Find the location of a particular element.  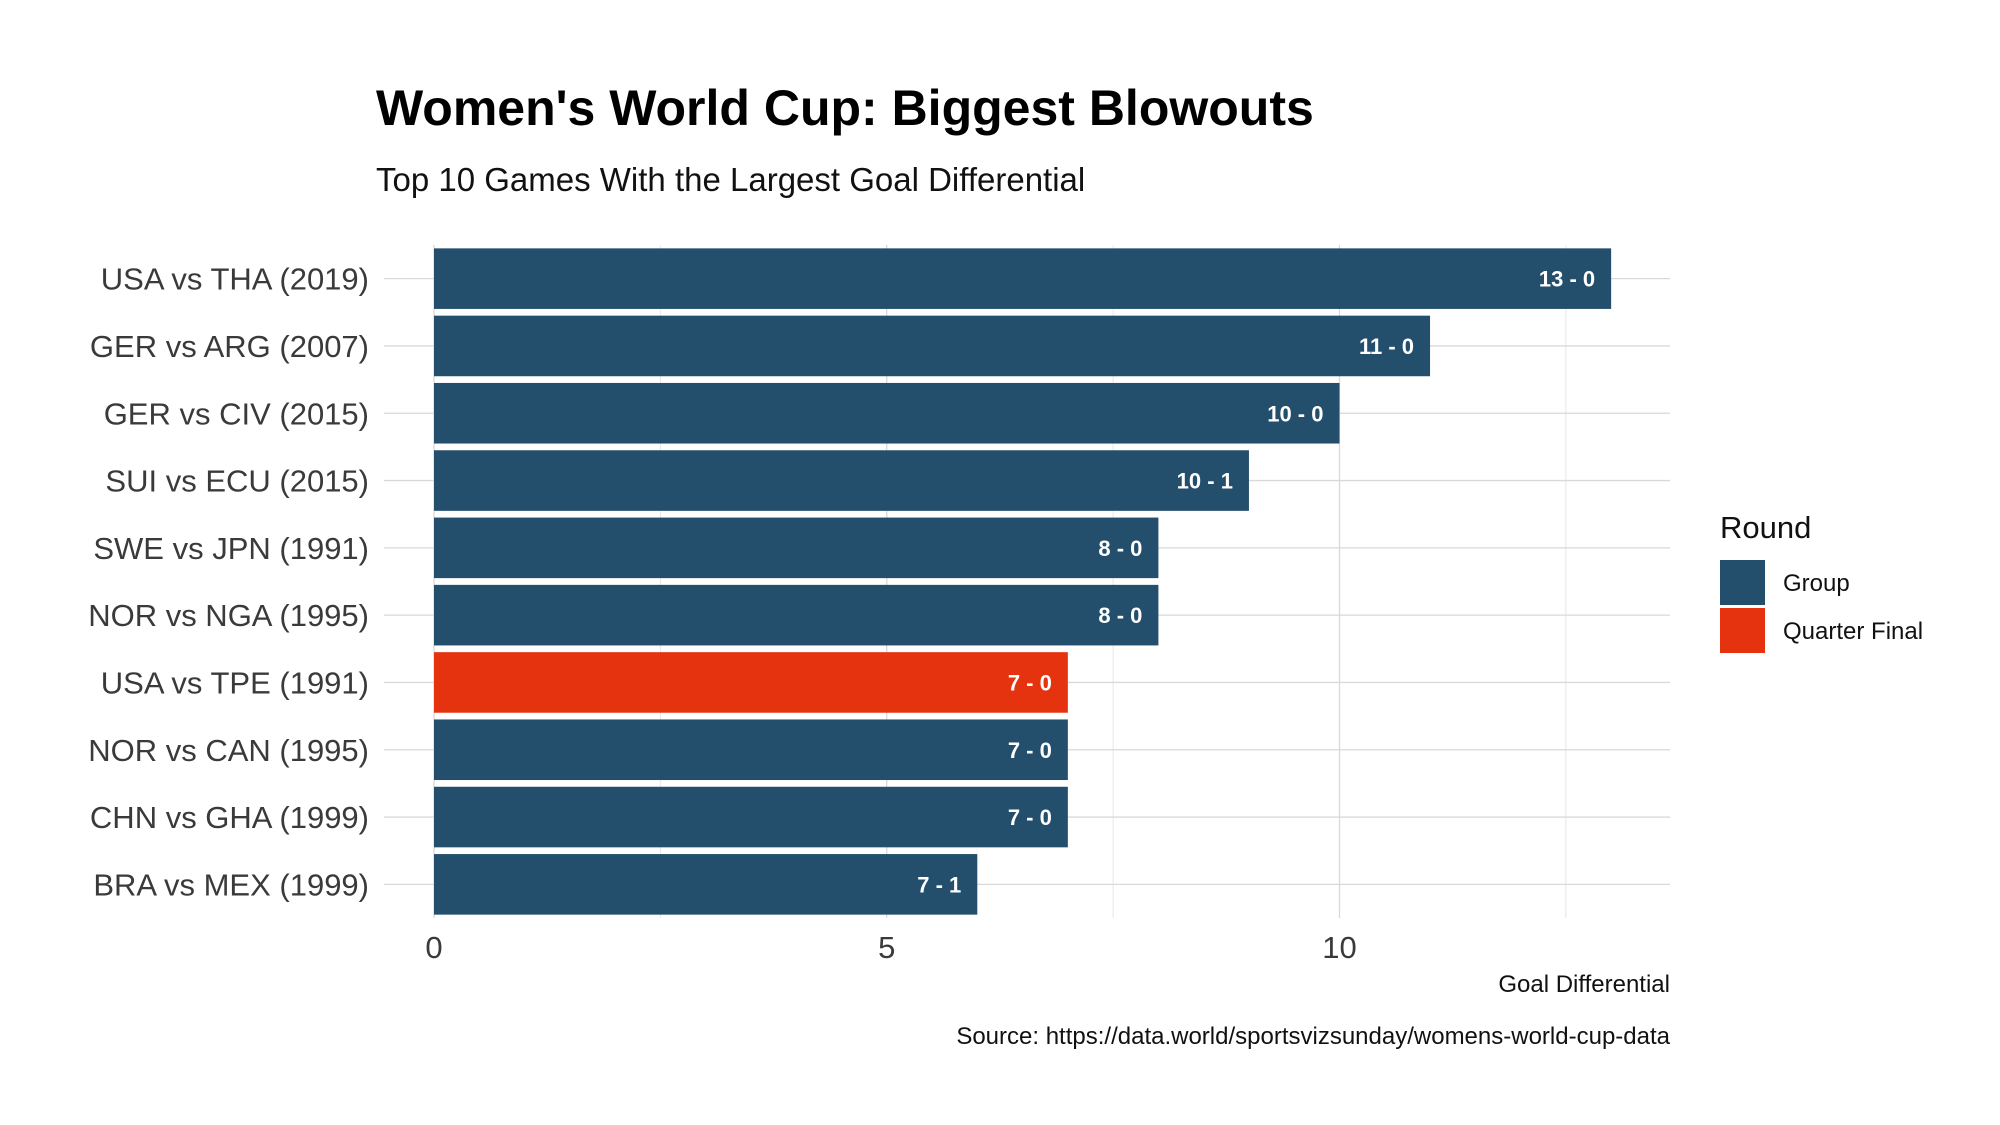

x-axis-ticks: 0 5 10 is located at coordinates (890, 947).